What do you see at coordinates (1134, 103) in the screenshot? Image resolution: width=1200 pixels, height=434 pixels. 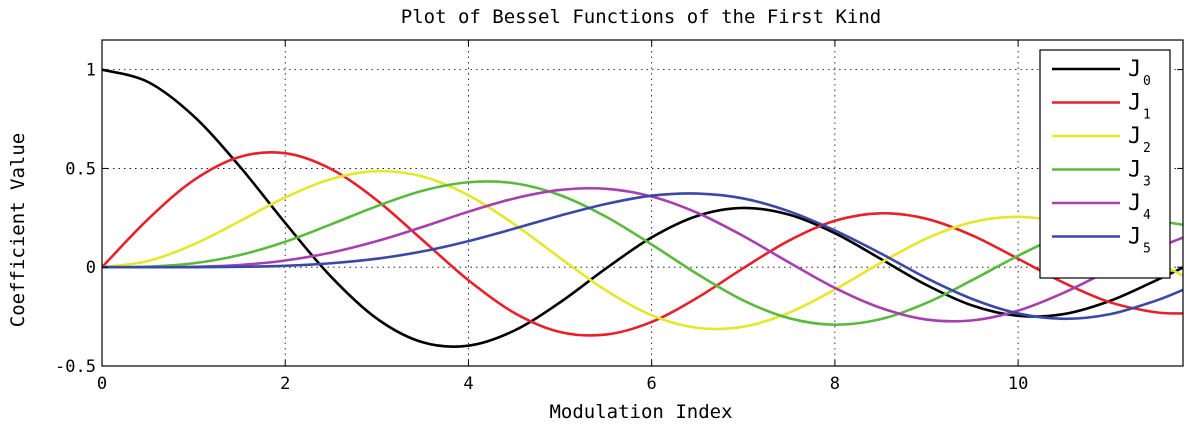 I see `legend-label-j1: J` at bounding box center [1134, 103].